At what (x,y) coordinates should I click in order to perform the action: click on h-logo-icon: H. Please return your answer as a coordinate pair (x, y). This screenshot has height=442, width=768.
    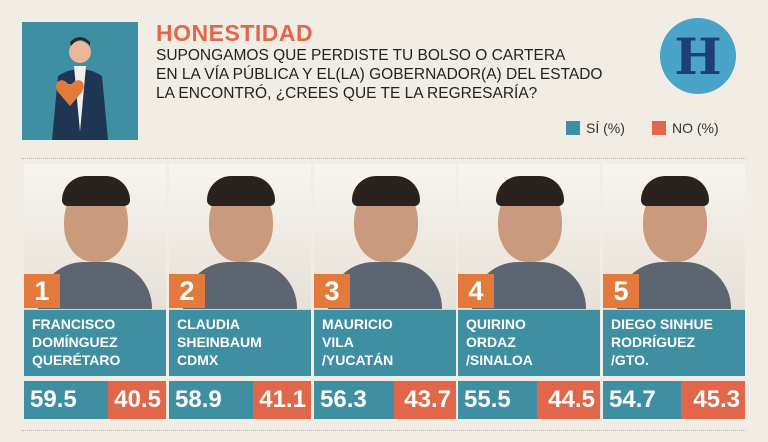
    Looking at the image, I should click on (698, 56).